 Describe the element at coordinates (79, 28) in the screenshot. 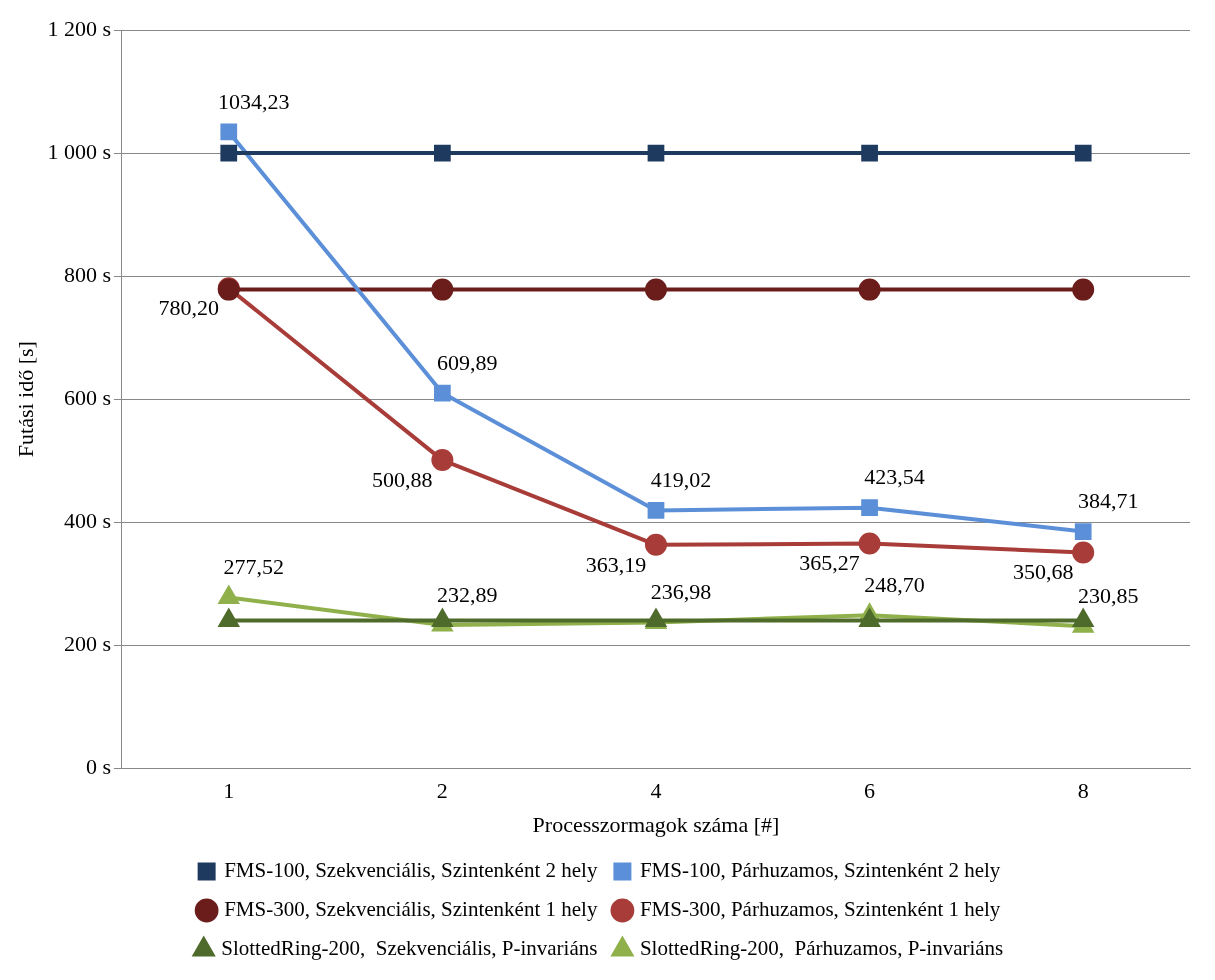

I see `y-tick-label: 1 200 s` at that location.